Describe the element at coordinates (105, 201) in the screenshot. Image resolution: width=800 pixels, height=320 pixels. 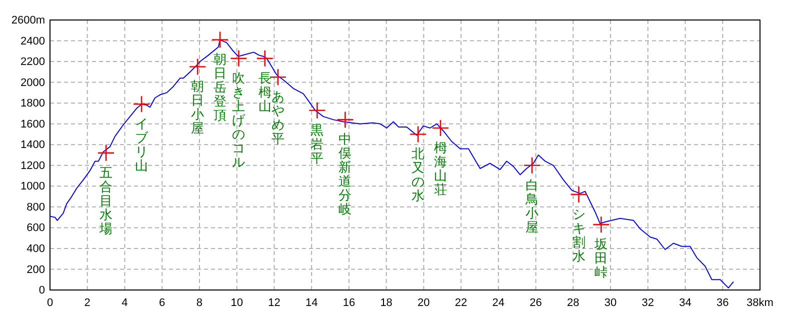
I see `annotation: 五合目水場` at that location.